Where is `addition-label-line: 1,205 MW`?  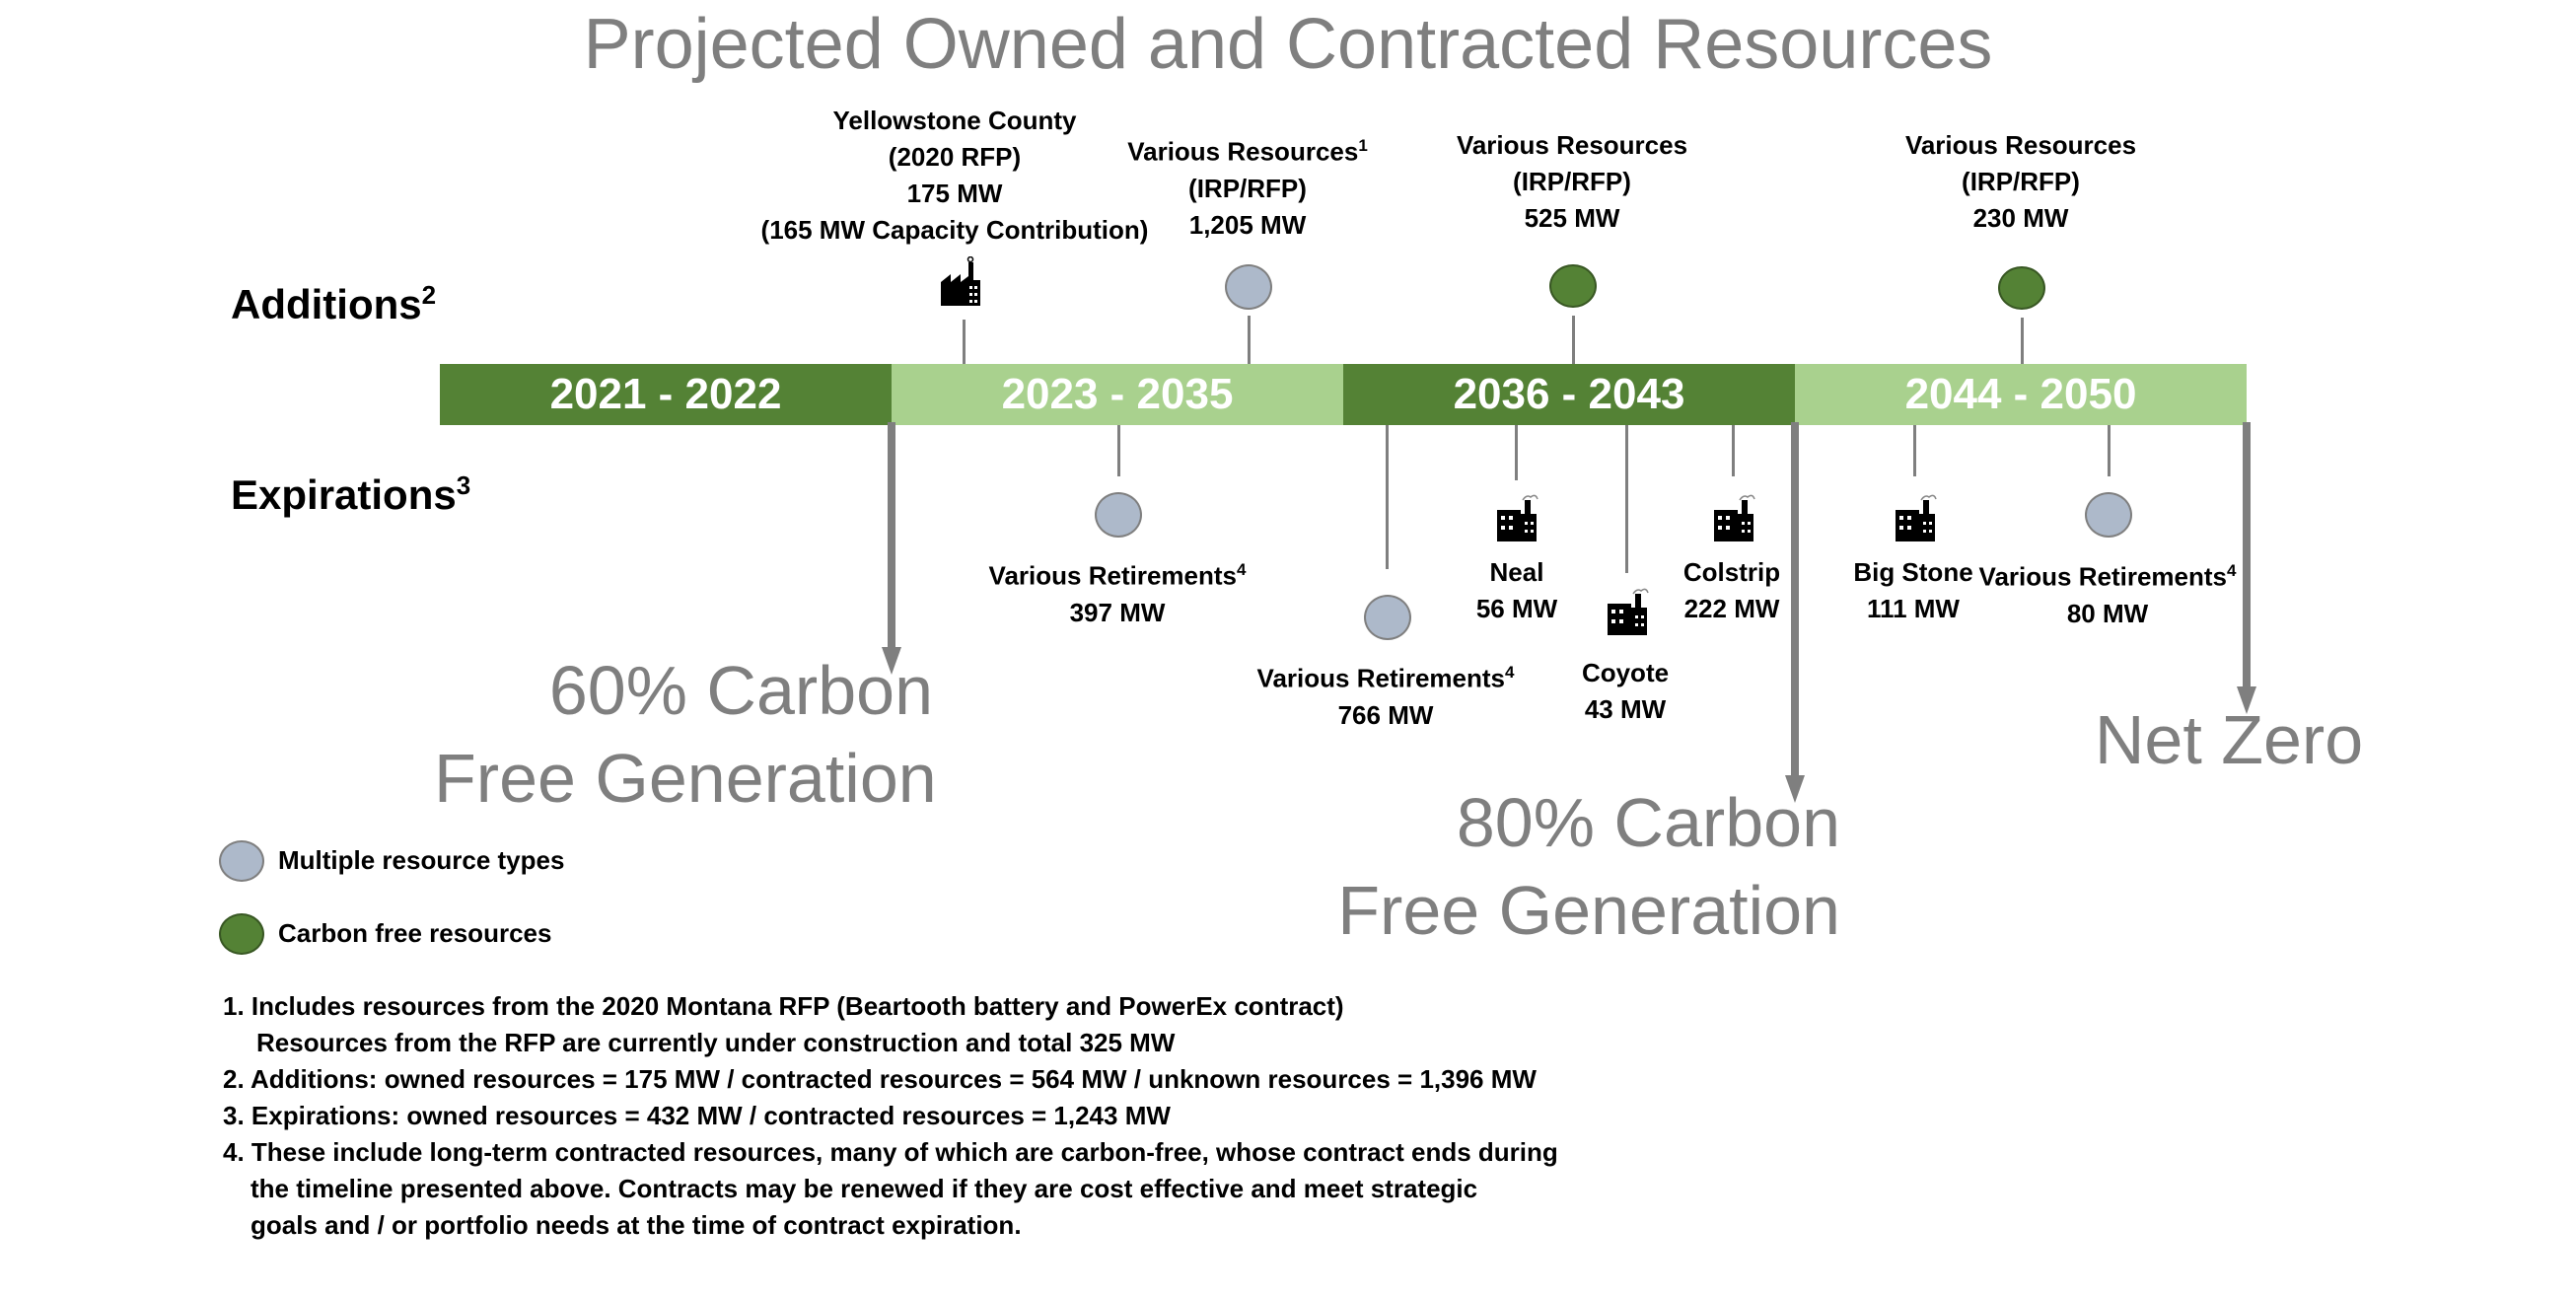 addition-label-line: 1,205 MW is located at coordinates (1247, 224).